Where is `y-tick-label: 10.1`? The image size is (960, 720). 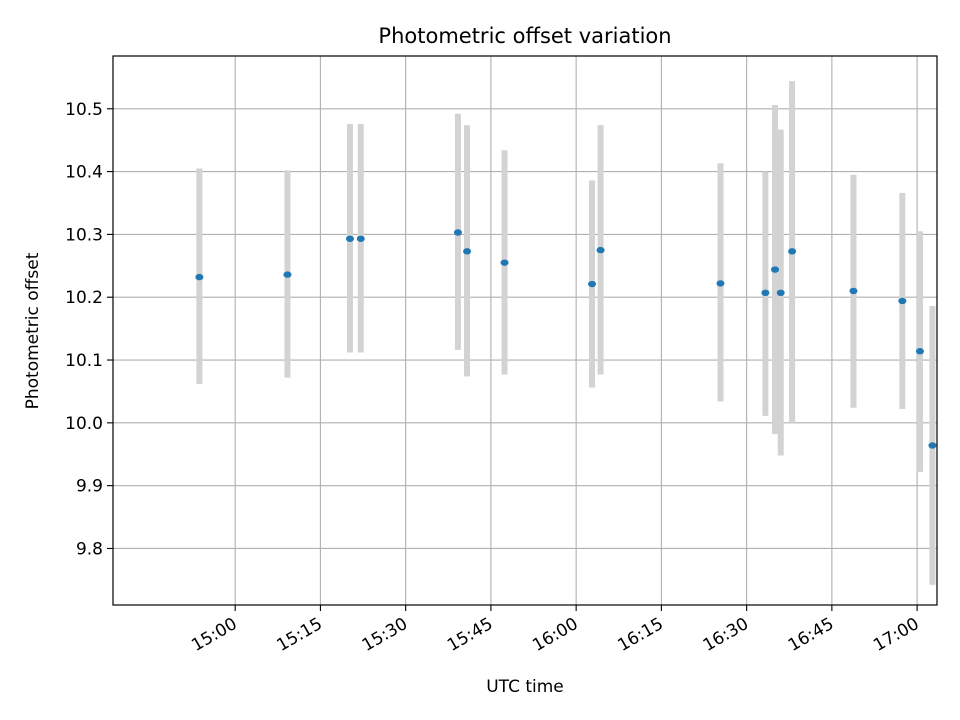
y-tick-label: 10.1 is located at coordinates (84, 361).